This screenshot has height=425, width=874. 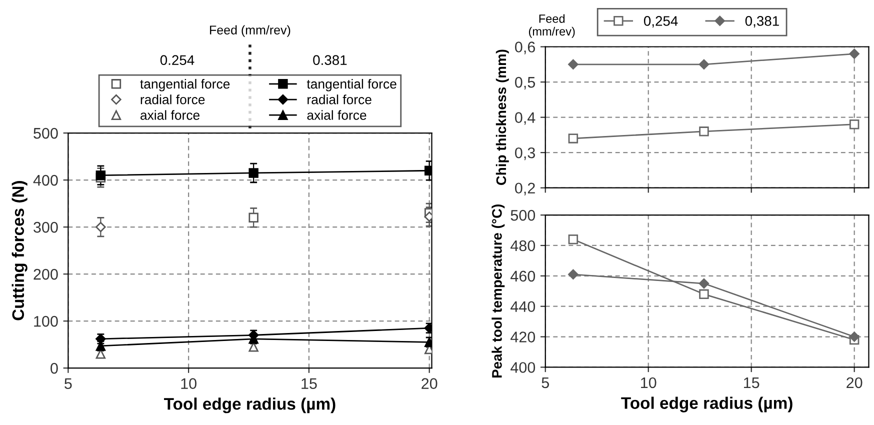 I want to click on legend-label: 0,381, so click(x=762, y=22).